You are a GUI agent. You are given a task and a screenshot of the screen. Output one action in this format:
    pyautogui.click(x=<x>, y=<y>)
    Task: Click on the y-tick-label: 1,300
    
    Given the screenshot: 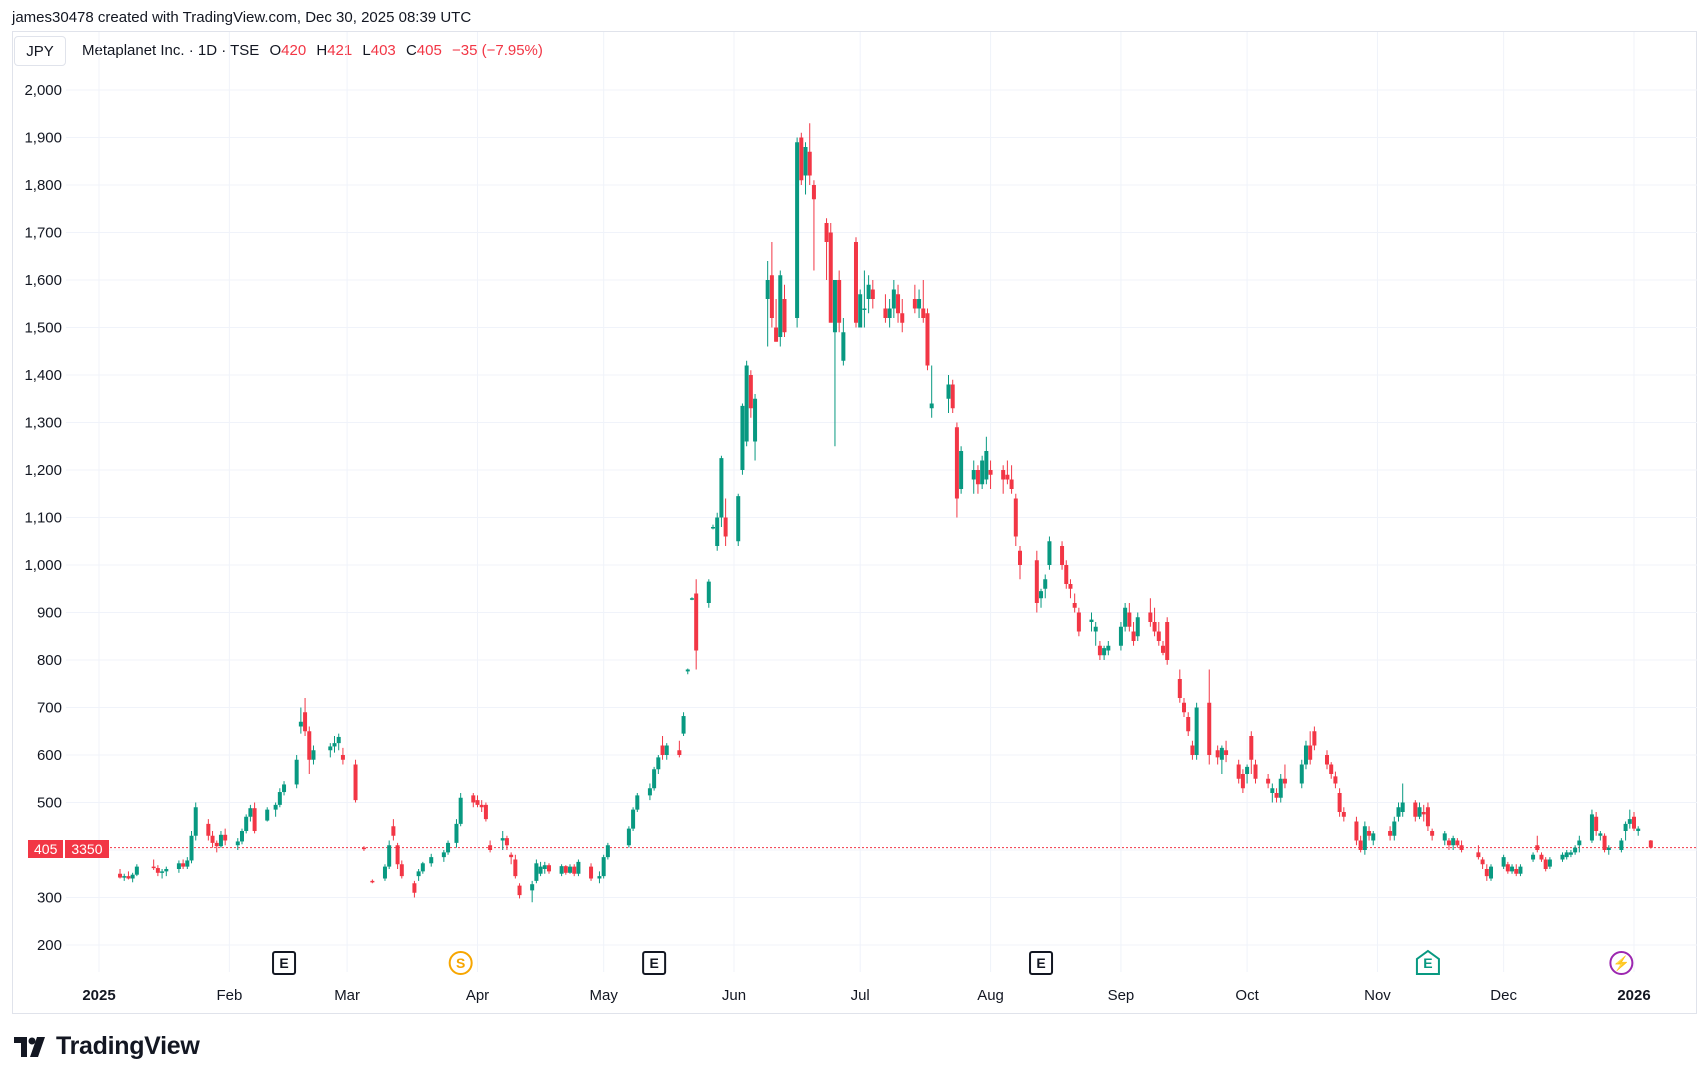 What is the action you would take?
    pyautogui.click(x=43, y=423)
    